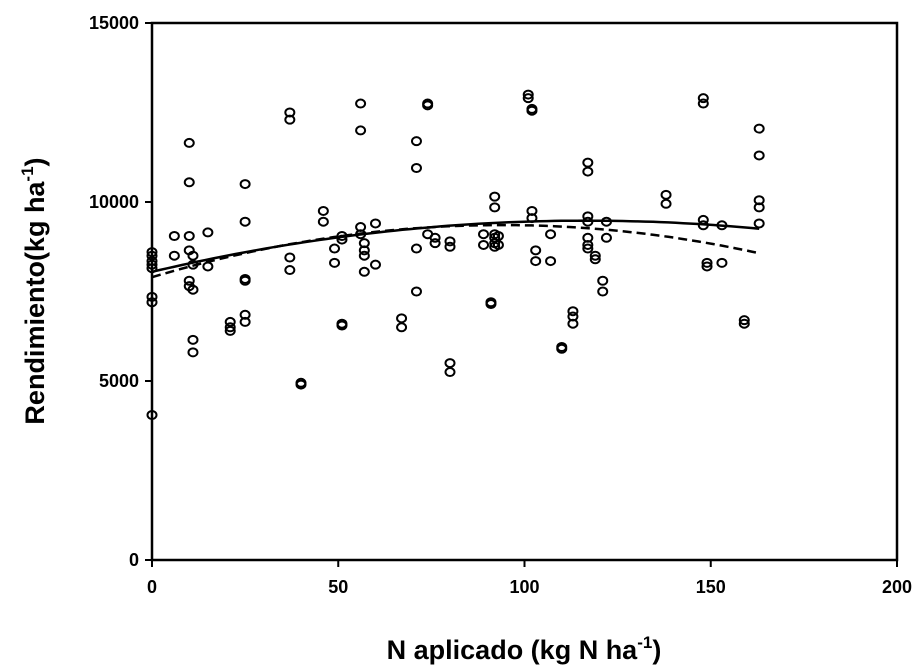  Describe the element at coordinates (114, 23) in the screenshot. I see `y-tick-label: 15000` at that location.